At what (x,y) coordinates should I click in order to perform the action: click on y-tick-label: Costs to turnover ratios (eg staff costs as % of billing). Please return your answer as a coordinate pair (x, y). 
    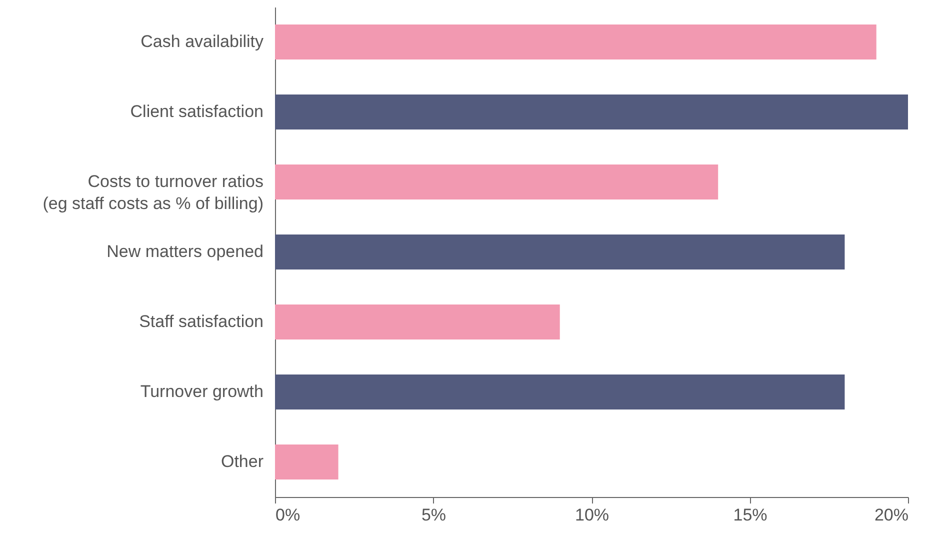
    Looking at the image, I should click on (153, 192).